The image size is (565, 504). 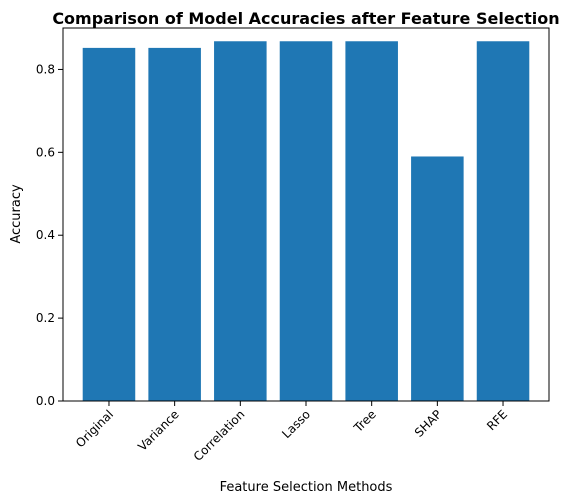 What do you see at coordinates (497, 420) in the screenshot?
I see `x-tick-label: RFE` at bounding box center [497, 420].